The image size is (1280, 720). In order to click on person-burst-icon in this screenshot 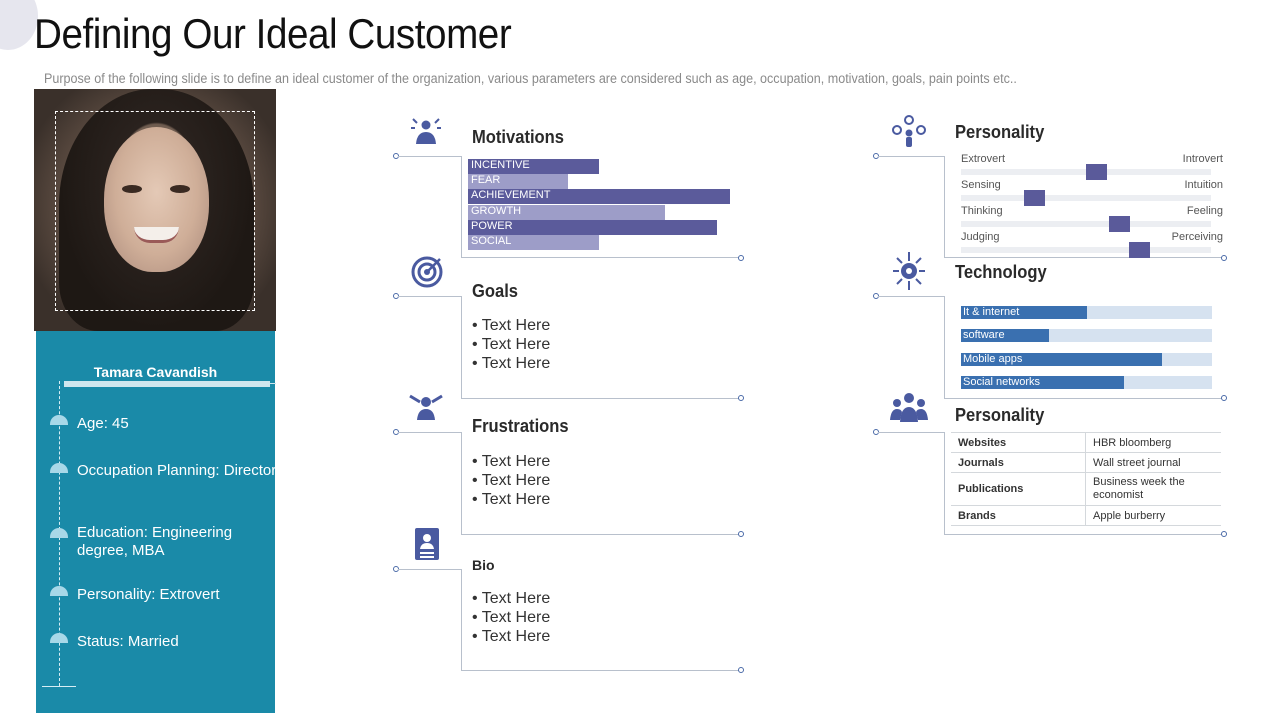, I will do `click(426, 131)`.